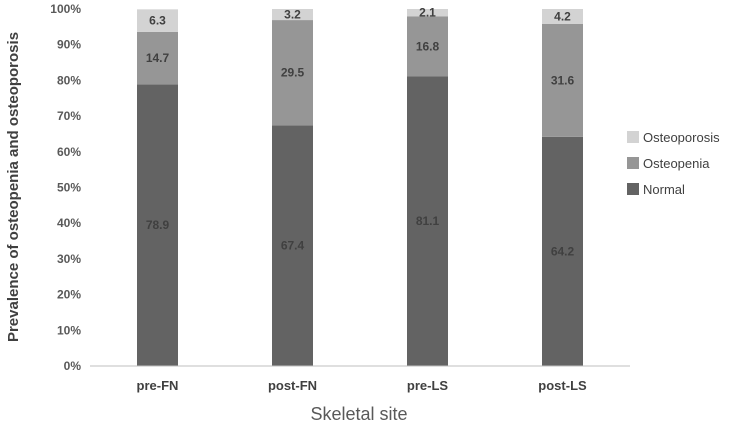  Describe the element at coordinates (362, 385) in the screenshot. I see `x-axis-ticks: pre-FN post-FN pre-LS post-LS` at that location.